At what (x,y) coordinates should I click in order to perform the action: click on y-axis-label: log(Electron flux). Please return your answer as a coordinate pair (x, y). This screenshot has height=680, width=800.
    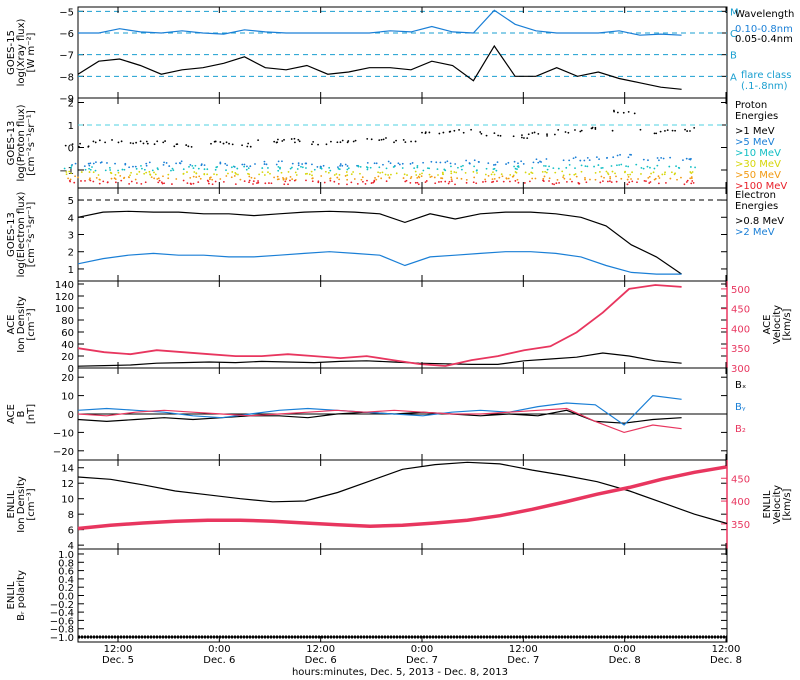
    Looking at the image, I should click on (21, 235).